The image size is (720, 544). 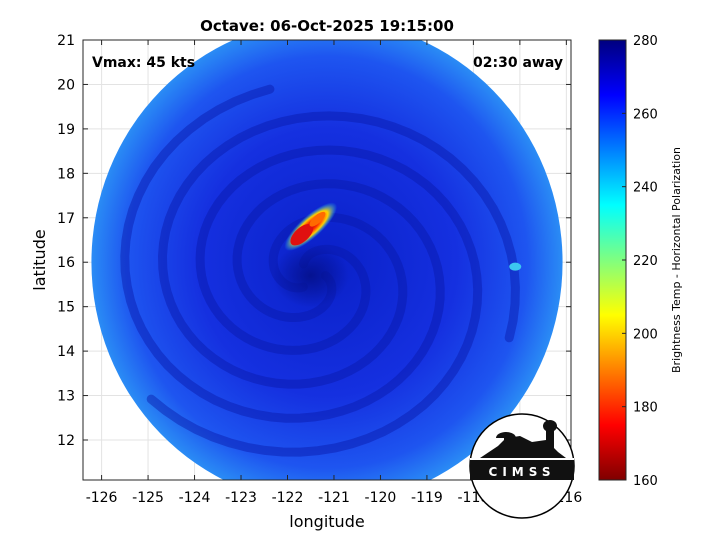 I want to click on y-axis-label: latitude, so click(x=39, y=259).